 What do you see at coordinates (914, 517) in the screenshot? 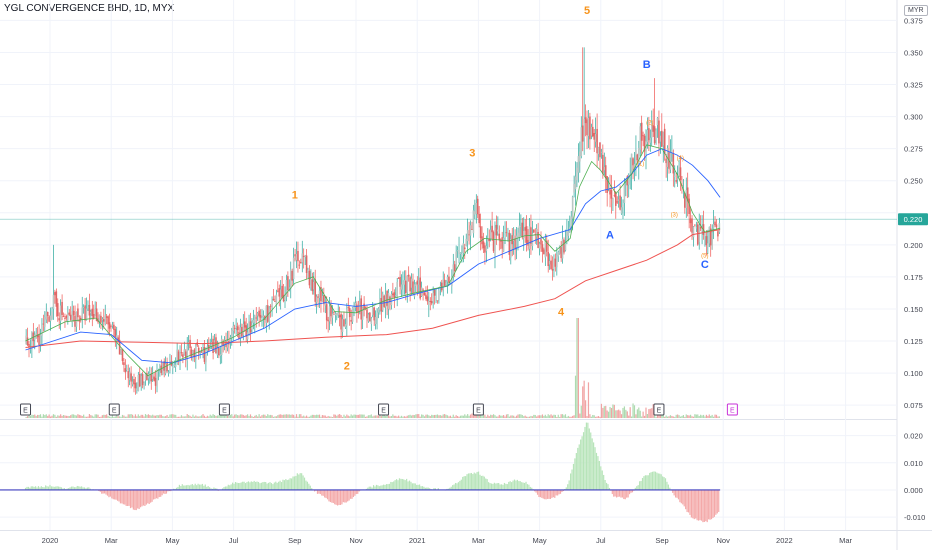
I see `osc-tick-label: -0.010` at bounding box center [914, 517].